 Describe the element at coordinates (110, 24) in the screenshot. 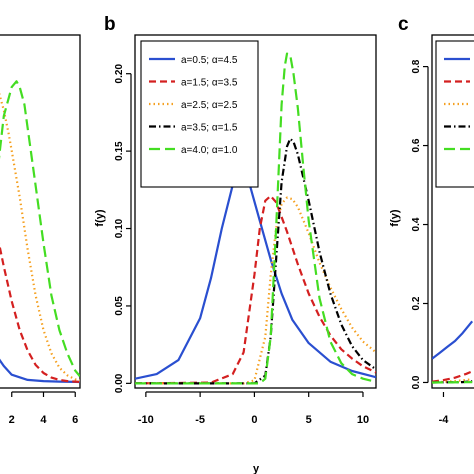

I see `panel-label: b` at that location.